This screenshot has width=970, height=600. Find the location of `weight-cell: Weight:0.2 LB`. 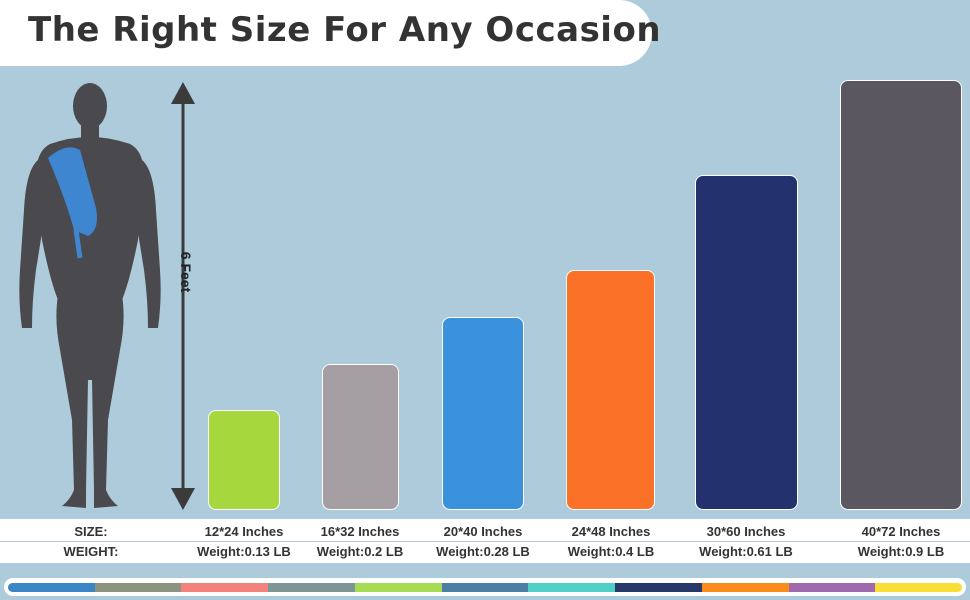

weight-cell: Weight:0.2 LB is located at coordinates (360, 551).